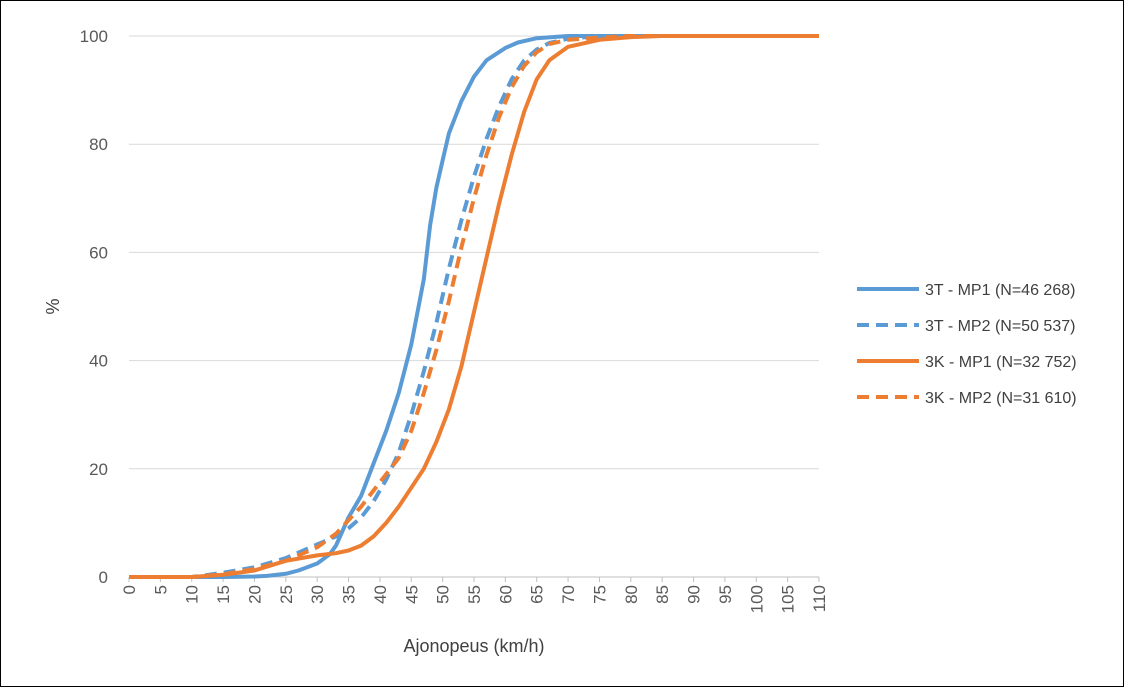  What do you see at coordinates (505, 594) in the screenshot?
I see `x-tick-label-12: 60` at bounding box center [505, 594].